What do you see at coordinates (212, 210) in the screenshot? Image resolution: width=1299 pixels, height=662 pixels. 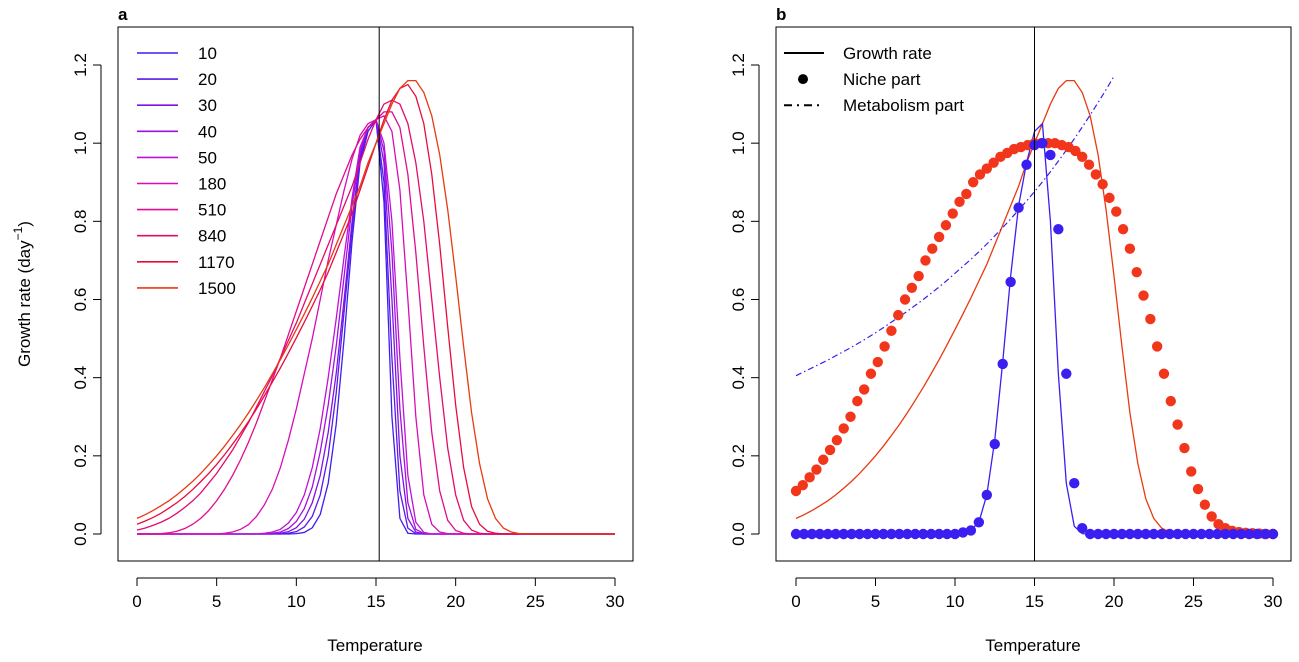 I see `legend-label: 510` at bounding box center [212, 210].